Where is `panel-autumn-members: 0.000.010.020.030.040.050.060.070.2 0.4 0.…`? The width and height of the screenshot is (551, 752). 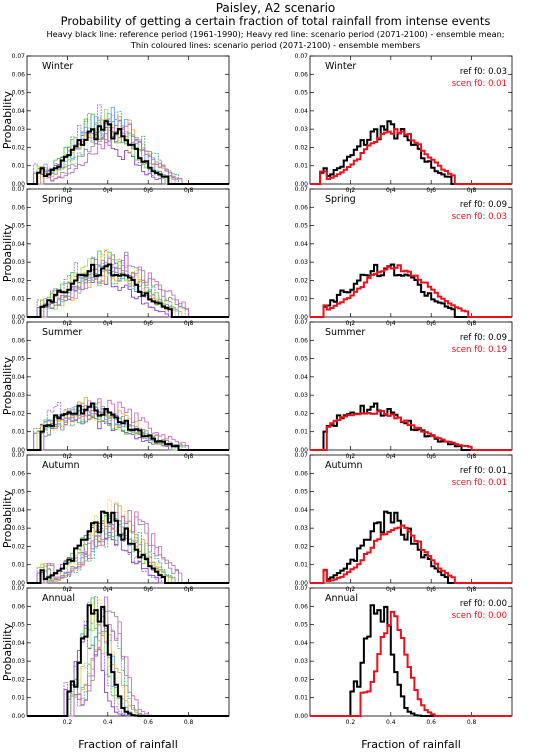
panel-autumn-members: 0.000.010.020.030.040.050.060.070.2 0.4 0.… is located at coordinates (115, 522).